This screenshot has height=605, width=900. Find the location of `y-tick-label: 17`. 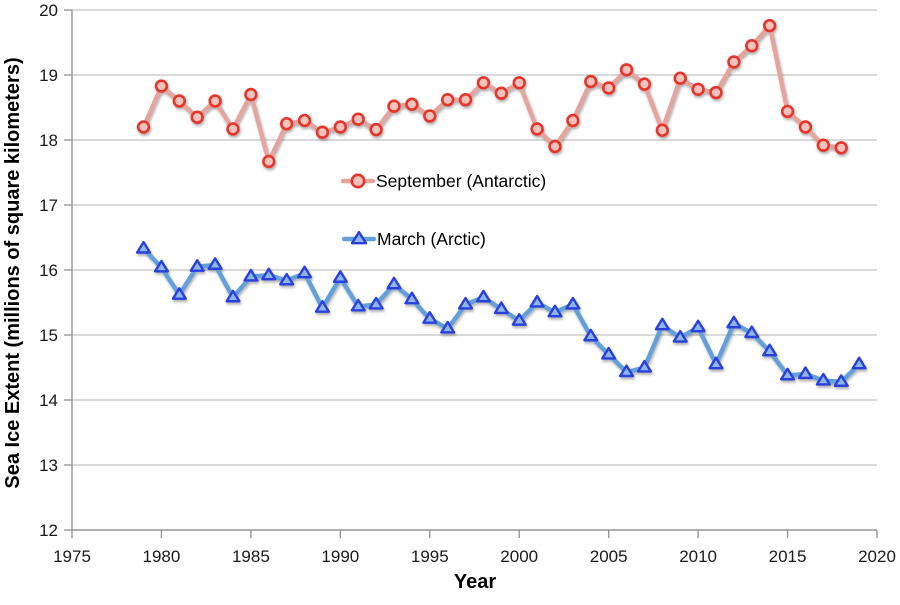

y-tick-label: 17 is located at coordinates (48, 205).